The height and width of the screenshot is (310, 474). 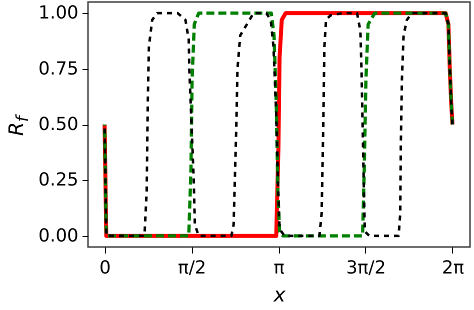 I want to click on y-tick-label: 0.00, so click(x=58, y=235).